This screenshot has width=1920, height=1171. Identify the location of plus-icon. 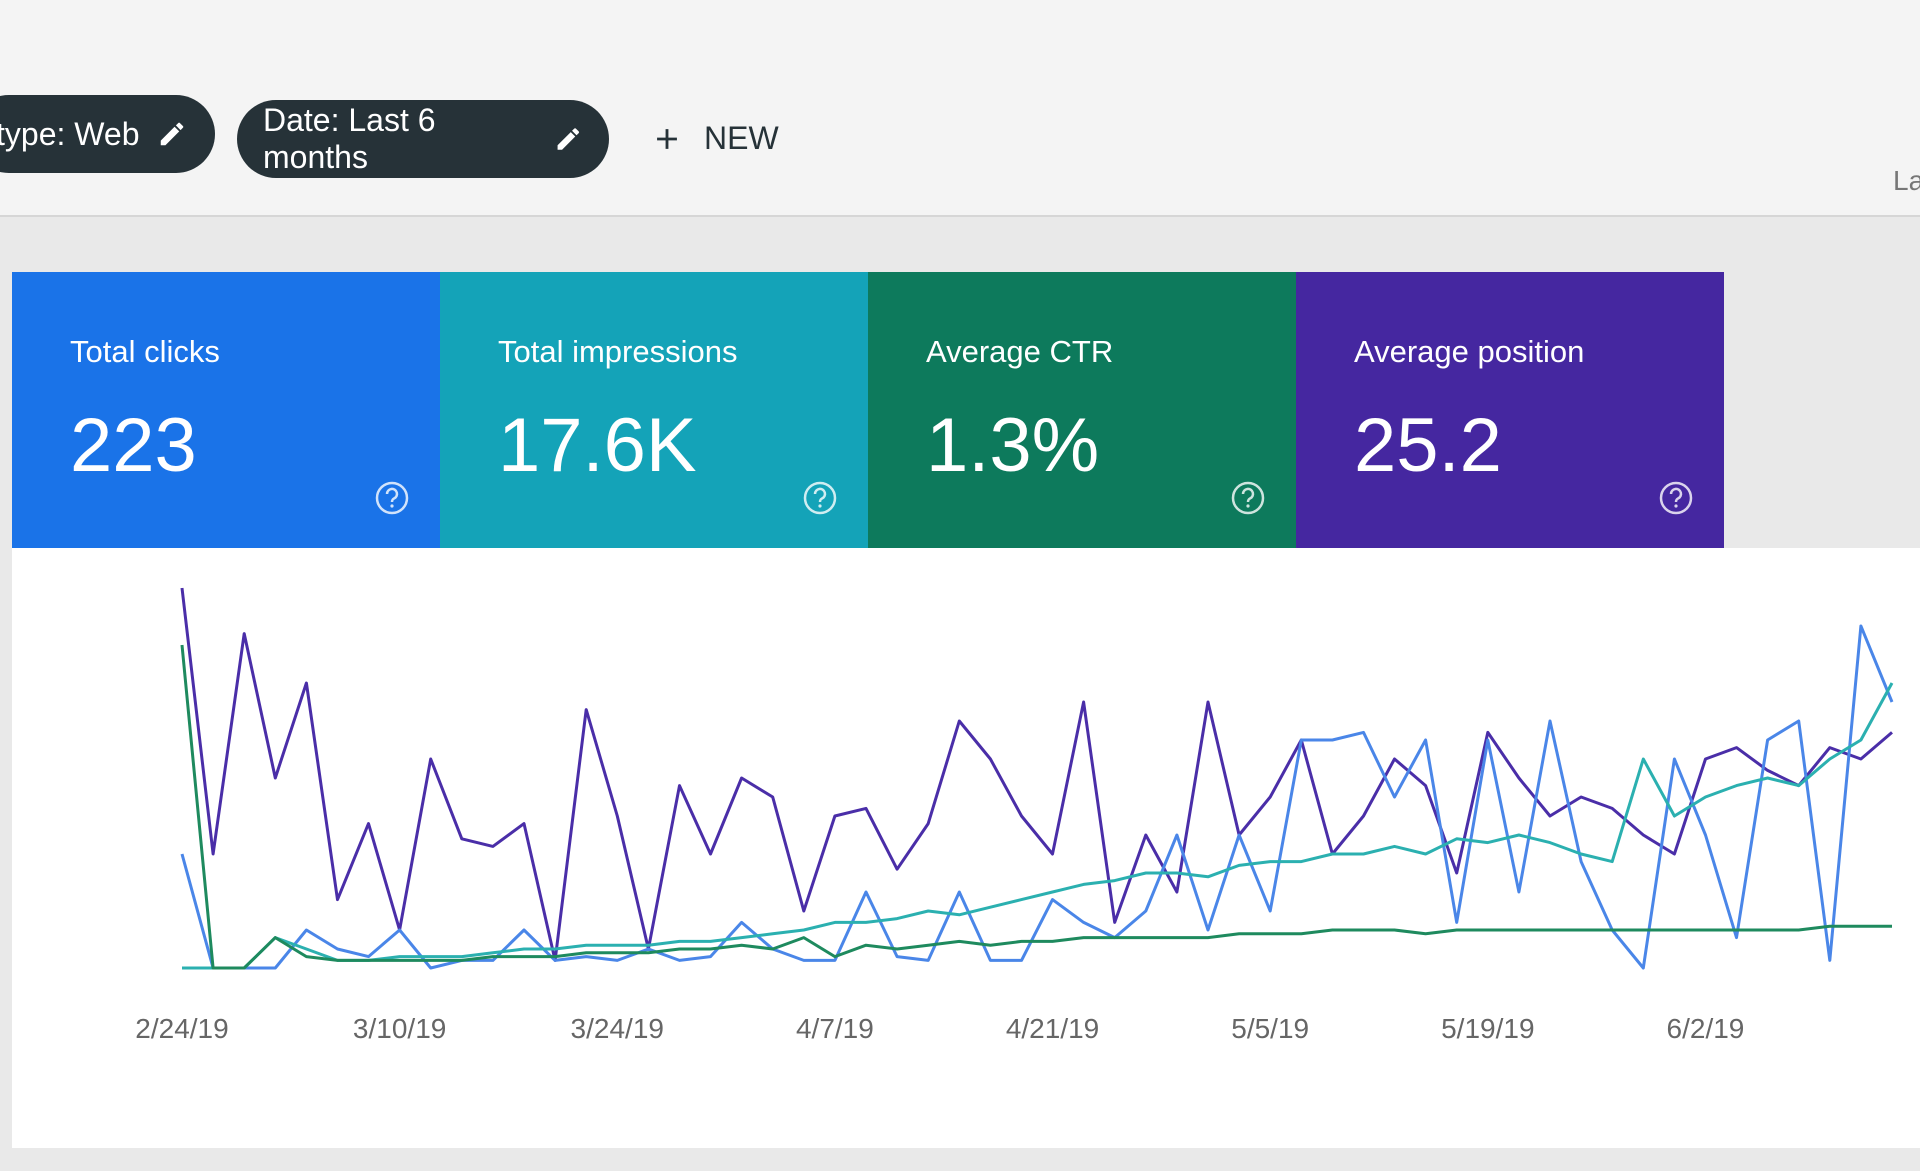
(667, 138).